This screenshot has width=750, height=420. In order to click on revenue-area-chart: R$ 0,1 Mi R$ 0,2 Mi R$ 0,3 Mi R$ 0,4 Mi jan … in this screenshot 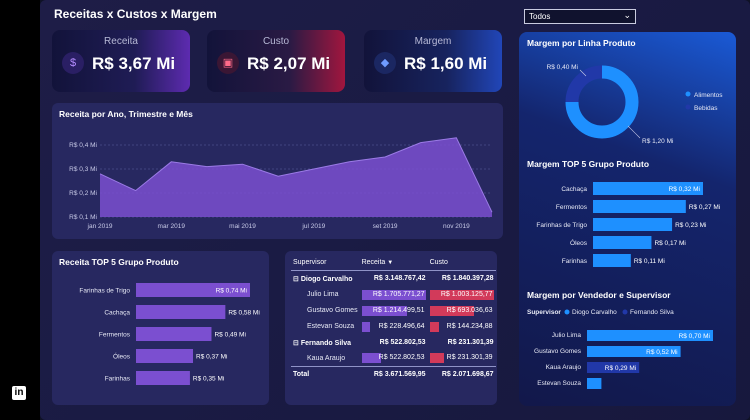, I will do `click(281, 183)`.